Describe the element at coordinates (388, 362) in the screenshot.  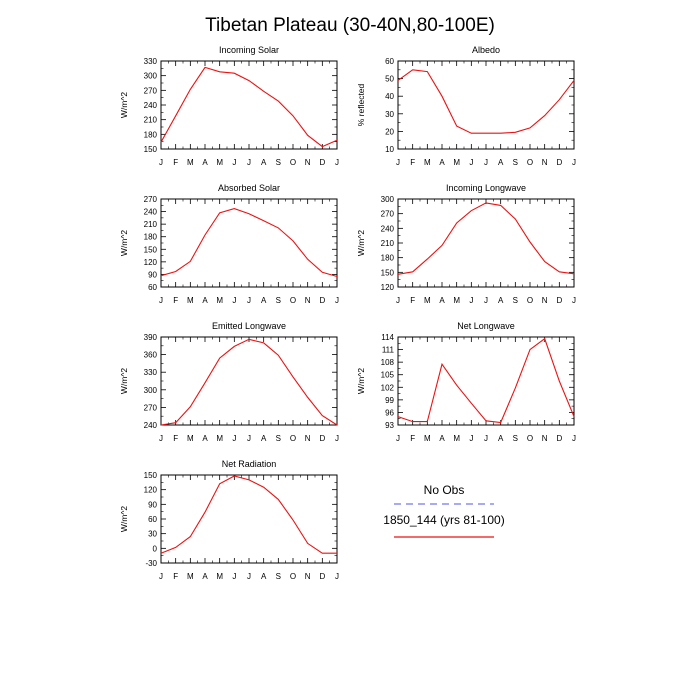
I see `y-tick-label: 108` at that location.